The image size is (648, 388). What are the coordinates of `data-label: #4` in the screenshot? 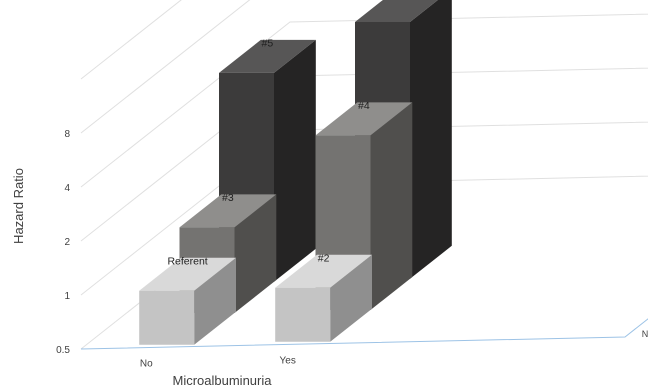 It's located at (364, 106).